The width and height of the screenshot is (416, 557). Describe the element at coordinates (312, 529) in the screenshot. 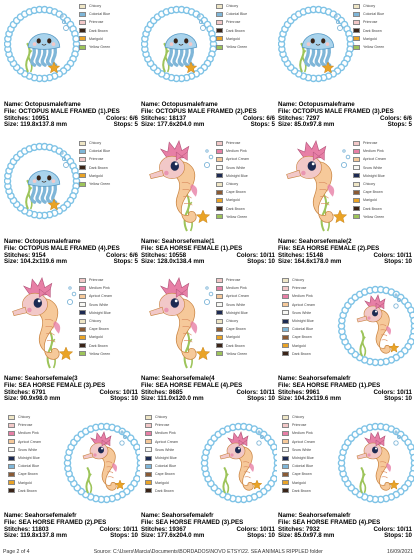

I see `stitches-value: 7932` at that location.